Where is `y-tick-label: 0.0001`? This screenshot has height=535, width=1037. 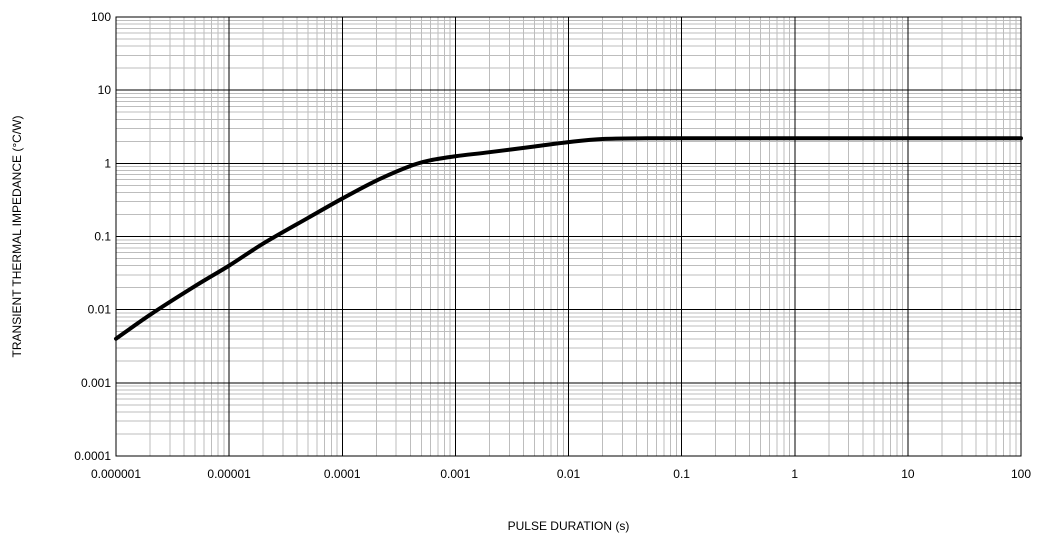 y-tick-label: 0.0001 is located at coordinates (92, 456).